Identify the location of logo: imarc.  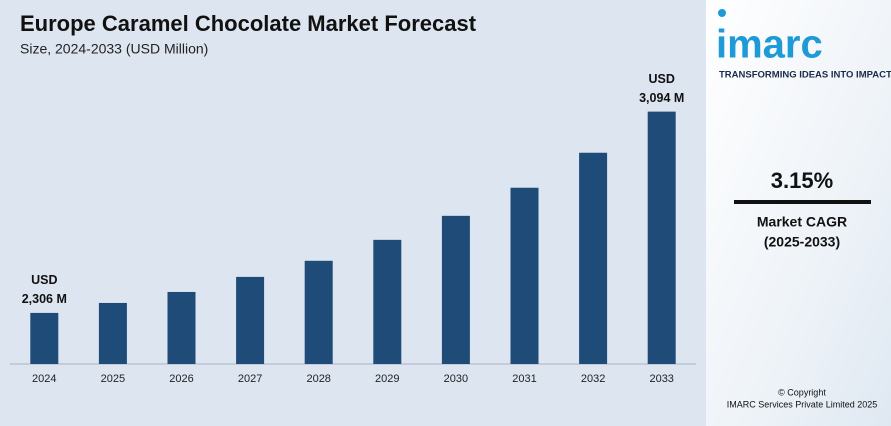
(769, 45).